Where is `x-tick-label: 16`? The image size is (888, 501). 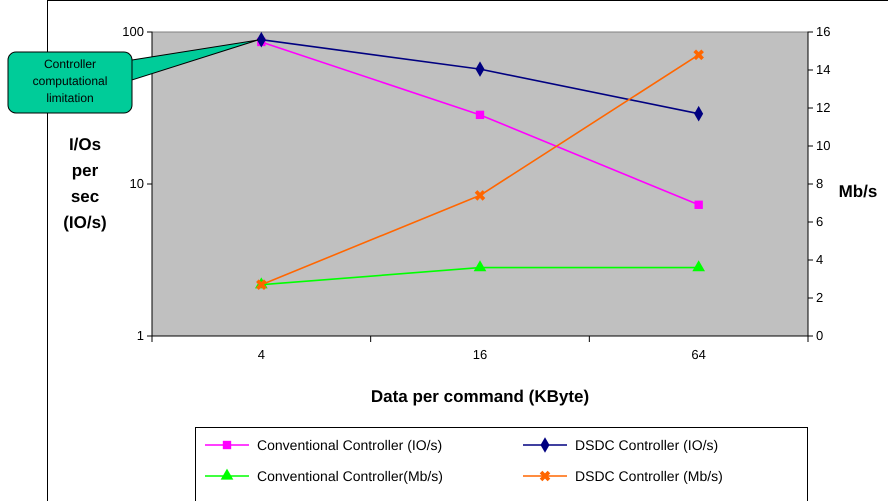
x-tick-label: 16 is located at coordinates (480, 354).